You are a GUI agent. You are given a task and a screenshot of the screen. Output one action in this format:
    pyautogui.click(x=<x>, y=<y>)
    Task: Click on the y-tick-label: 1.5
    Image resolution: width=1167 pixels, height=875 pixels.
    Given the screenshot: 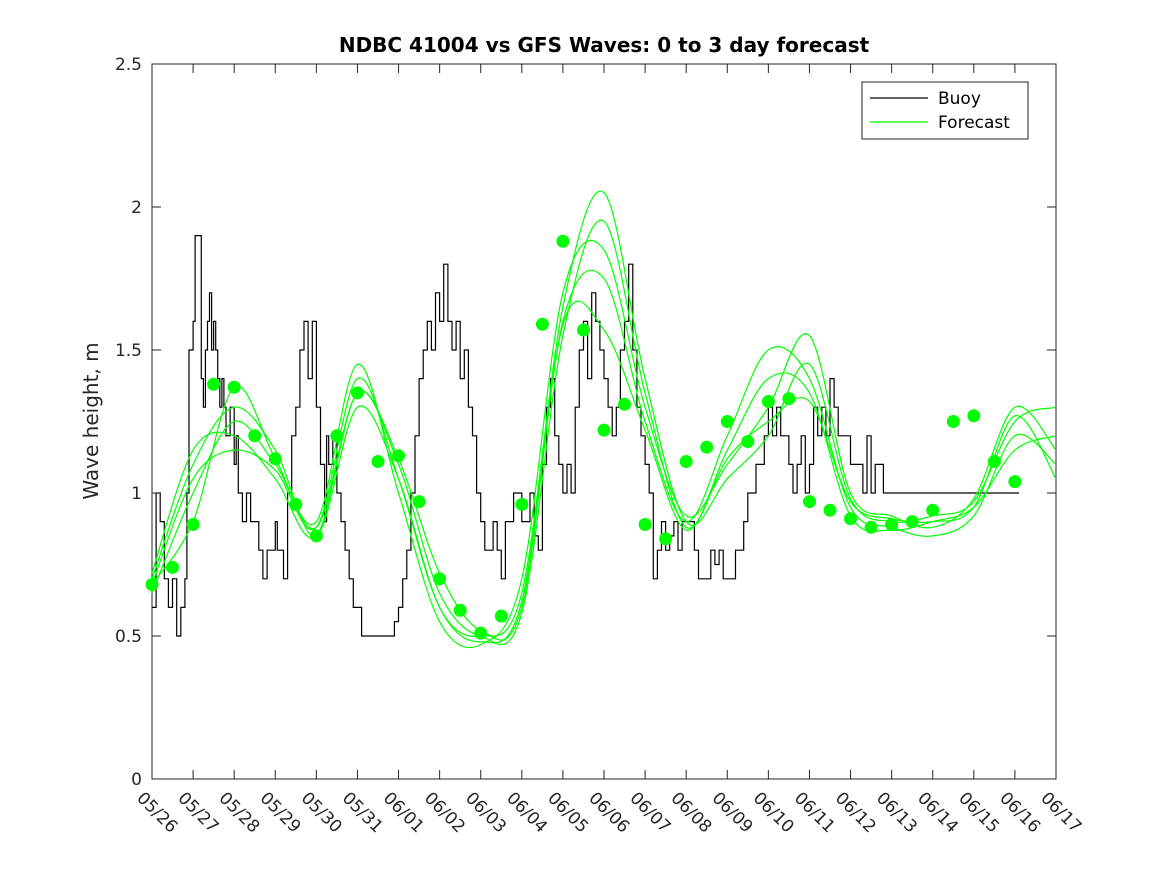 What is the action you would take?
    pyautogui.click(x=128, y=351)
    